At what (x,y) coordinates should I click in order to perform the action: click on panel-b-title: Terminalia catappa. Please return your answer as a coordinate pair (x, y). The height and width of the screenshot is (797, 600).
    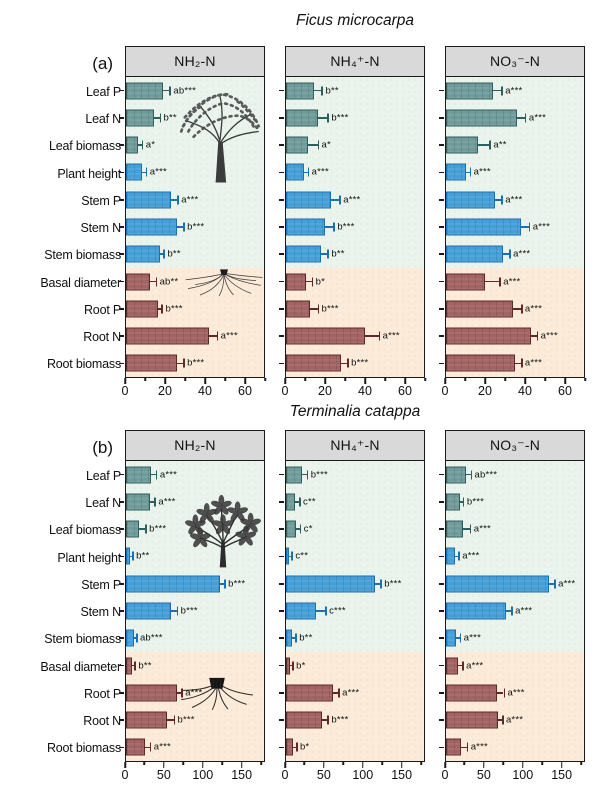
    Looking at the image, I should click on (355, 411).